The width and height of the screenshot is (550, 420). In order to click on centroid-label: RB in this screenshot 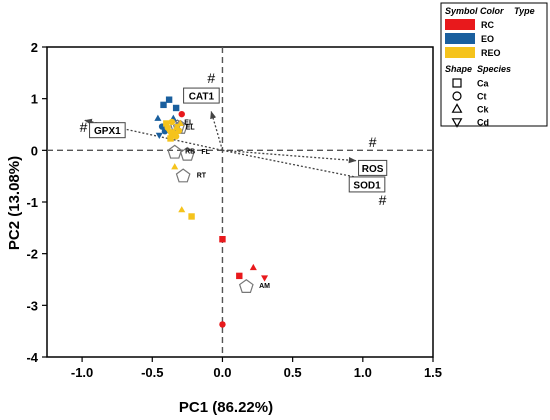, I will do `click(190, 151)`.